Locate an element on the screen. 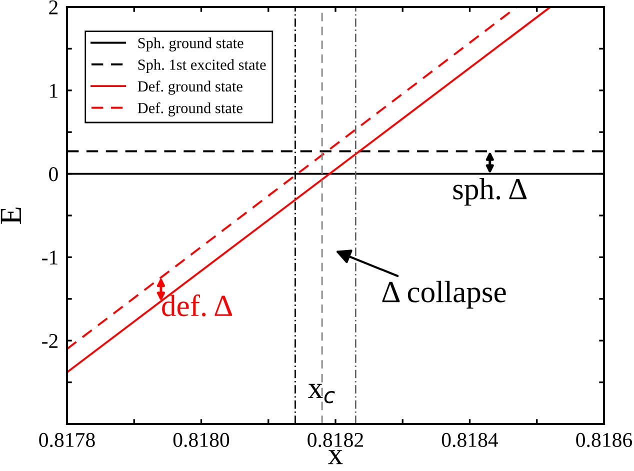 This screenshot has height=471, width=634. x-tick-label: 0.8182 is located at coordinates (335, 440).